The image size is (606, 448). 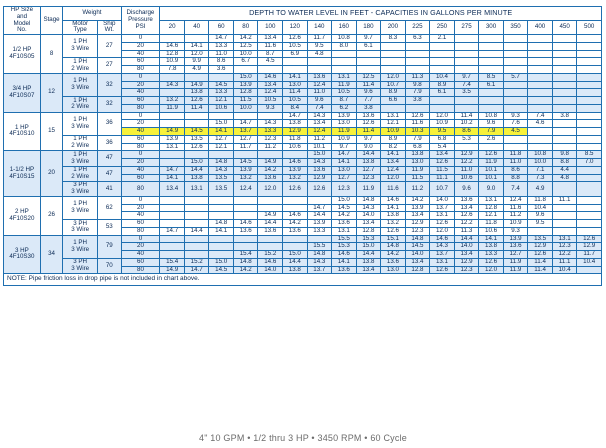 I want to click on ship-wt-header: Ship Wt., so click(x=109, y=27).